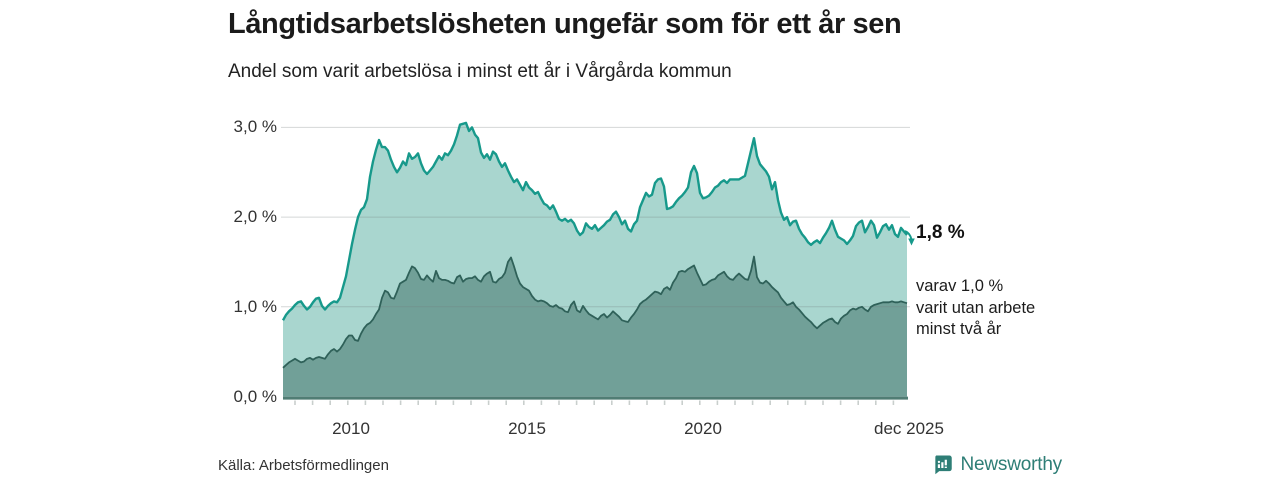 Image resolution: width=1280 pixels, height=480 pixels. Describe the element at coordinates (943, 465) in the screenshot. I see `newsworthy-logo-icon` at that location.